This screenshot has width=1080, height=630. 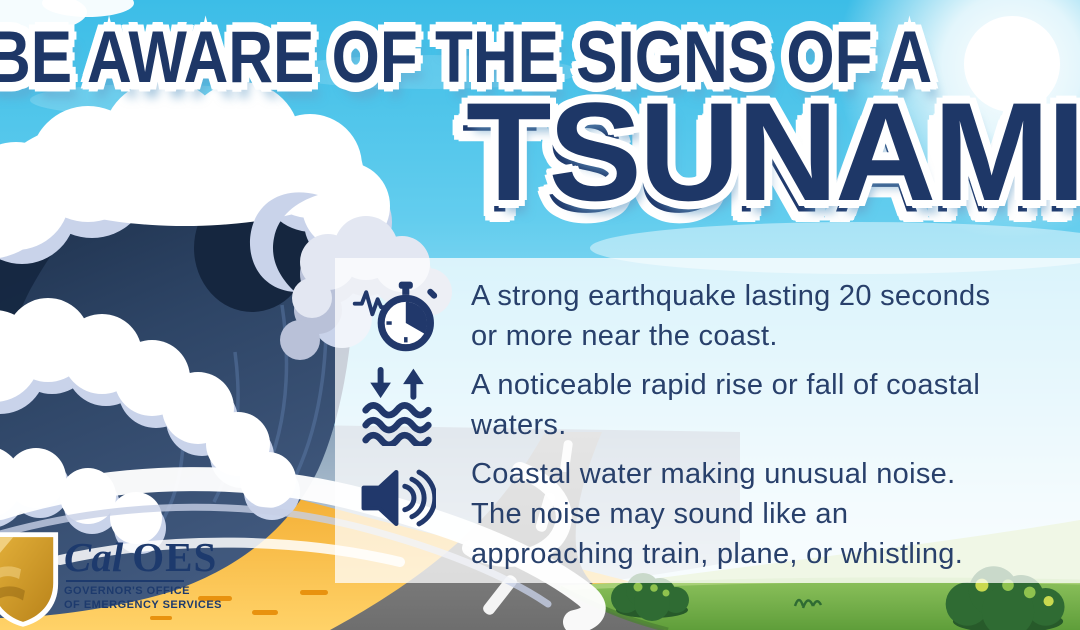 I want to click on headline-line1-outline: BE AWARE OF THE SIGNS OF A, so click(x=469, y=58).